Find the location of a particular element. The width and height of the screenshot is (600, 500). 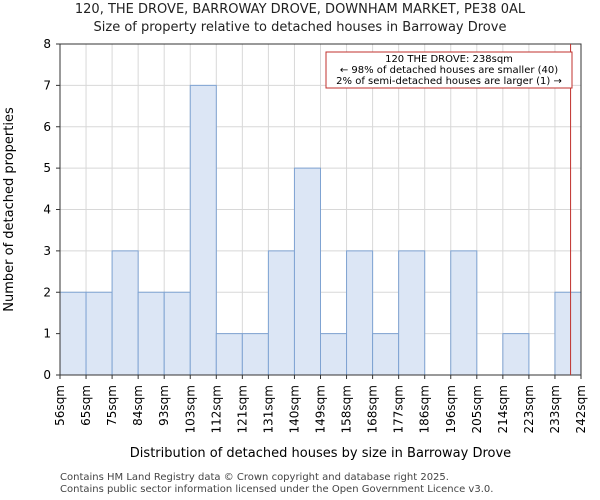

y-tick-label: 8 is located at coordinates (47, 44).